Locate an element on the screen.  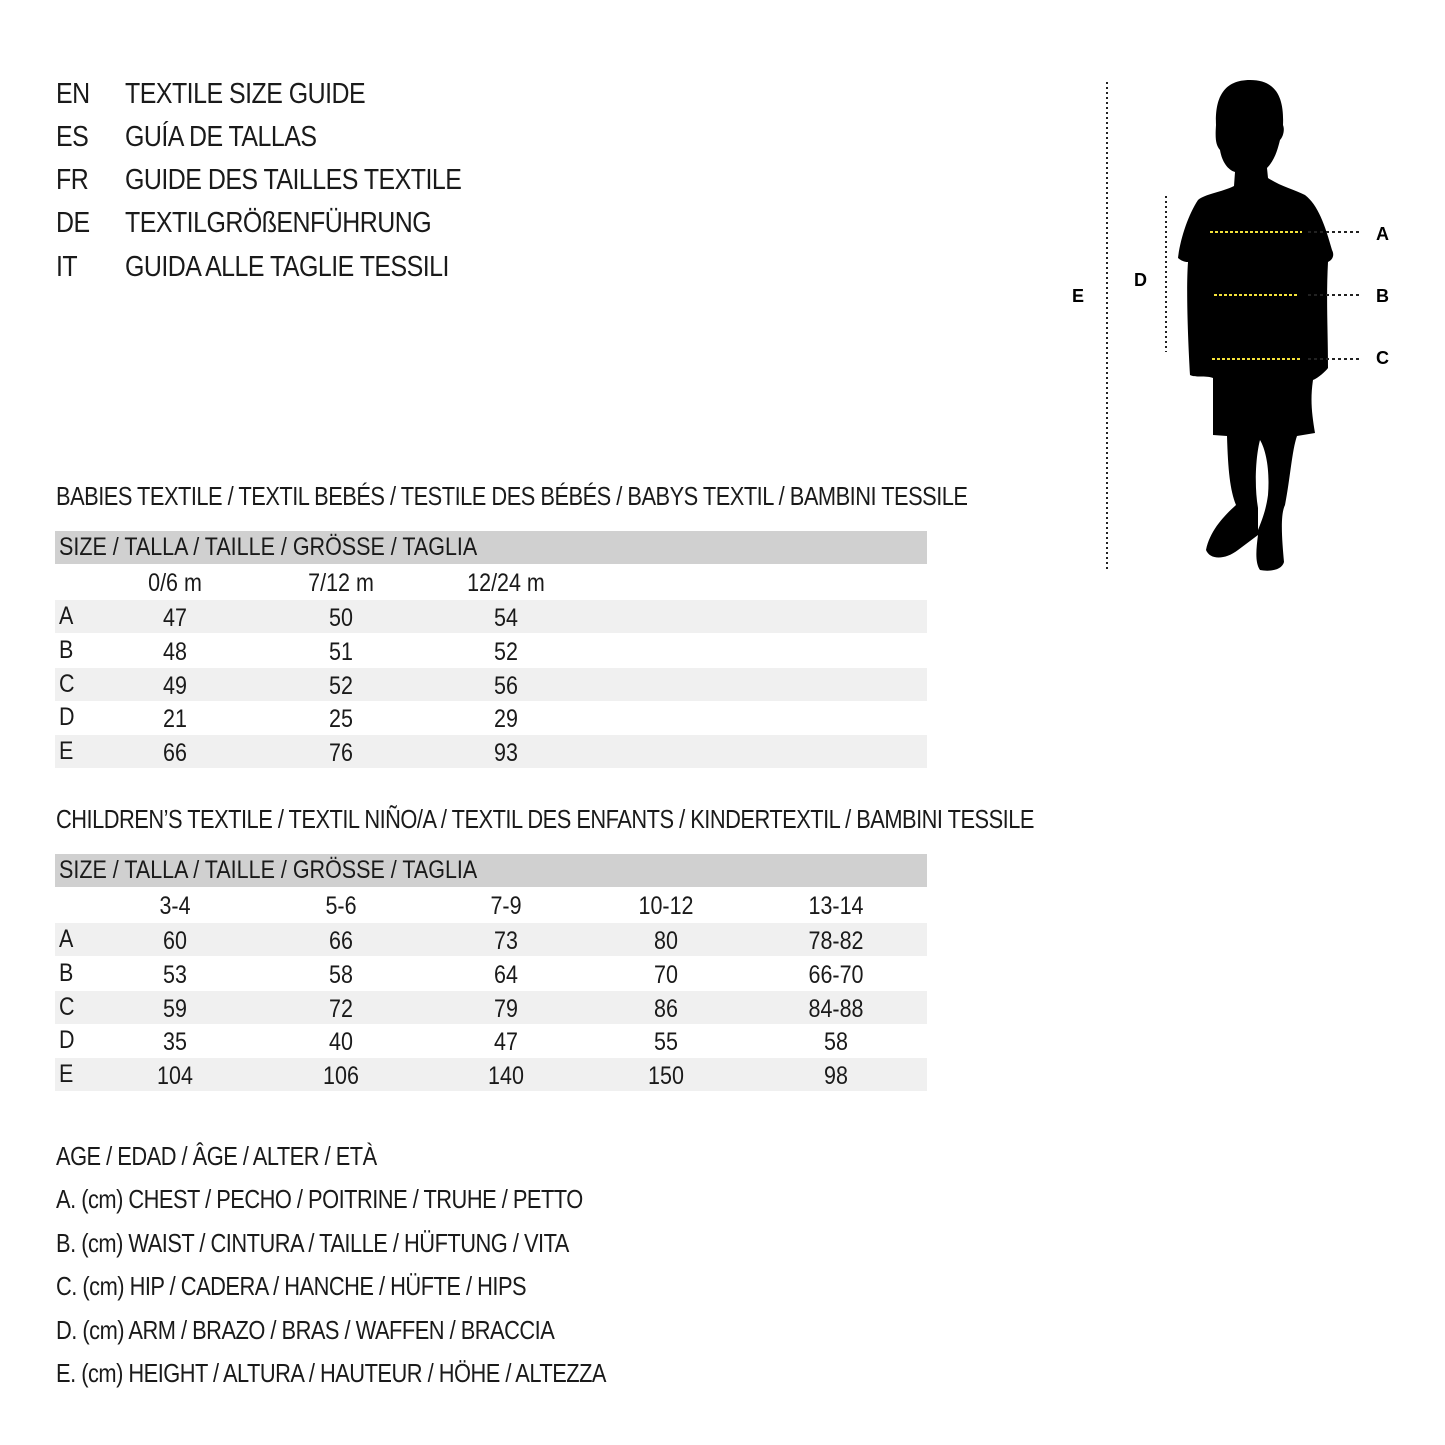
table-row: E 104 106 140 150 98 is located at coordinates (491, 1075).